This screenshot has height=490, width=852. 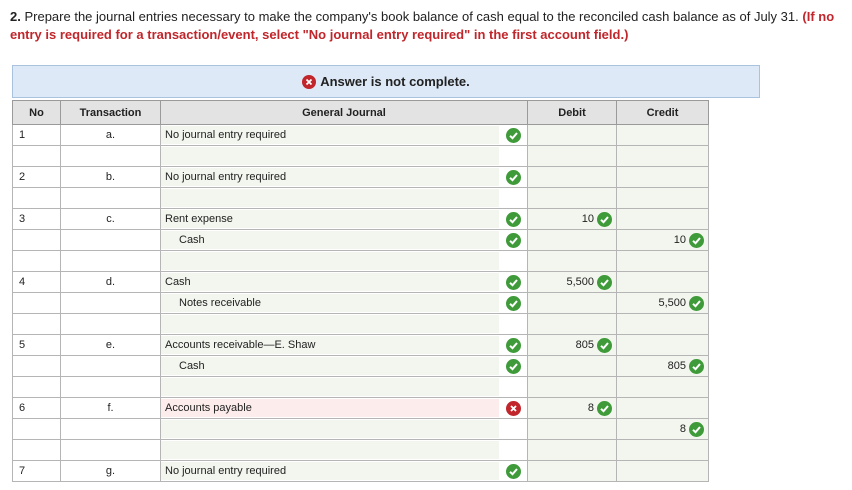 What do you see at coordinates (572, 112) in the screenshot?
I see `column-header: Debit` at bounding box center [572, 112].